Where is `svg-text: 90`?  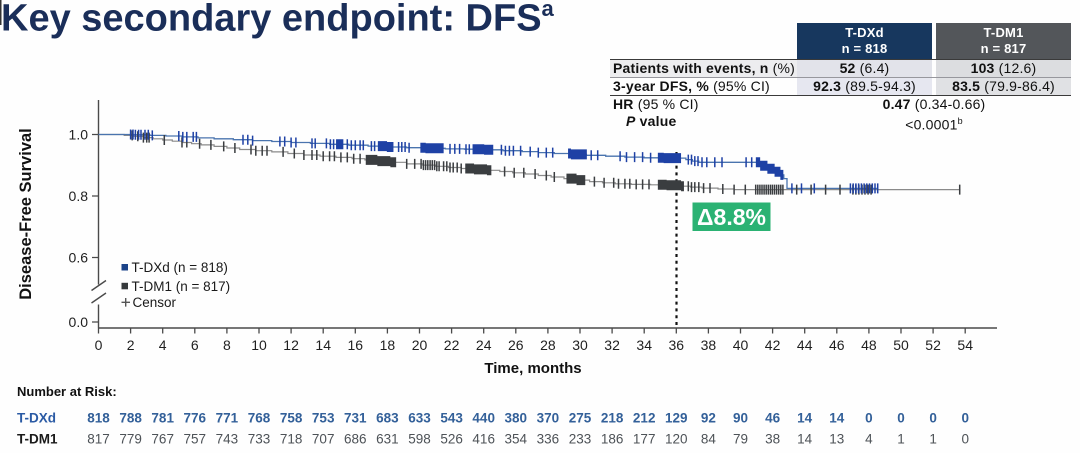 svg-text: 90 is located at coordinates (740, 418).